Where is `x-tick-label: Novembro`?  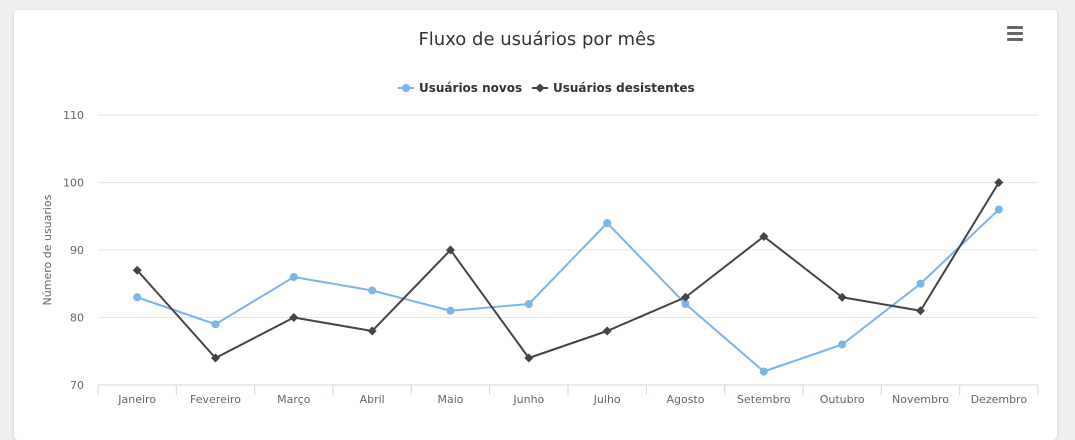
x-tick-label: Novembro is located at coordinates (920, 399).